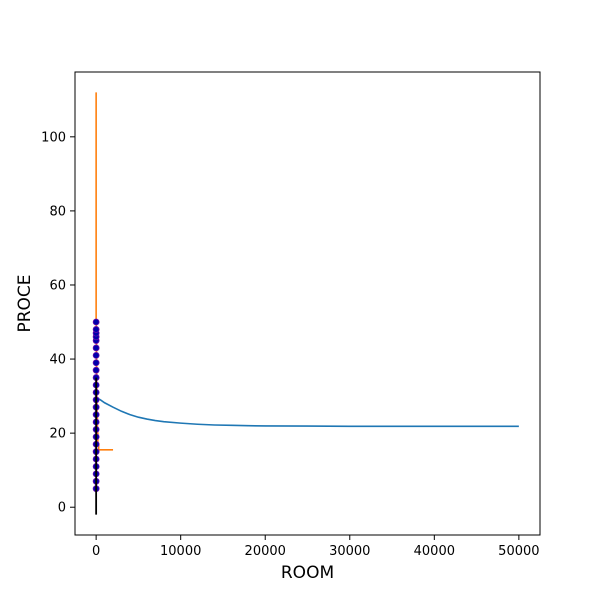 Image resolution: width=600 pixels, height=600 pixels. Describe the element at coordinates (96, 551) in the screenshot. I see `x-tick-label: 0` at that location.